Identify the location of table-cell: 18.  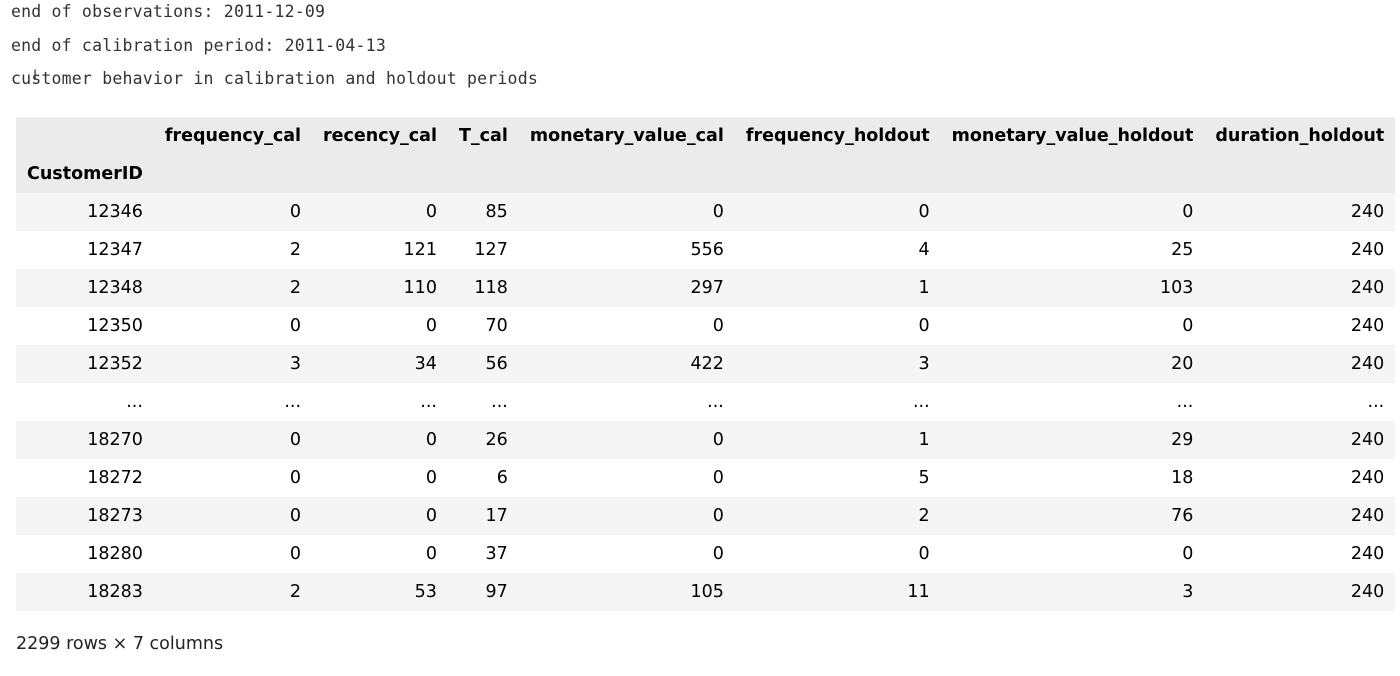
(1072, 478).